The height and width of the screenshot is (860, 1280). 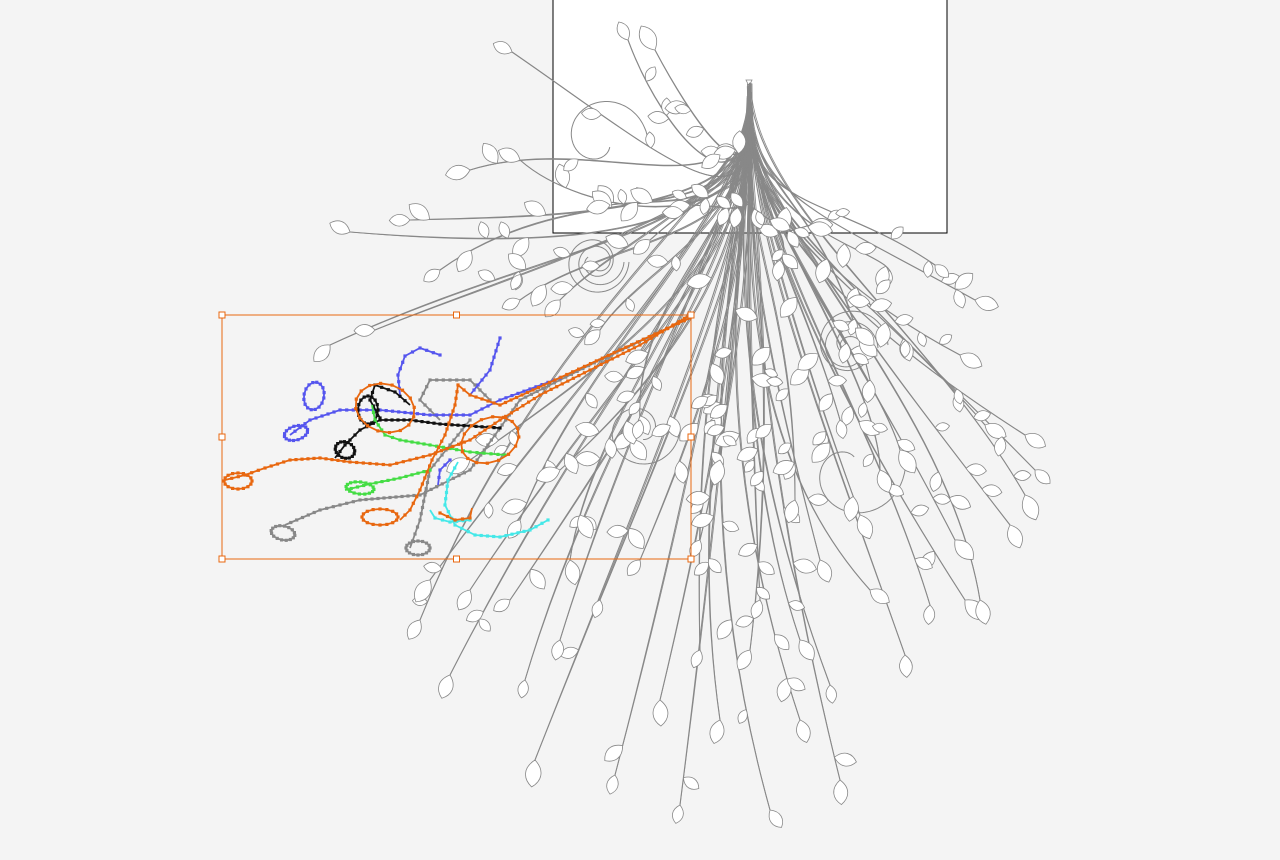 What do you see at coordinates (691, 437) in the screenshot?
I see `handle-middle-right` at bounding box center [691, 437].